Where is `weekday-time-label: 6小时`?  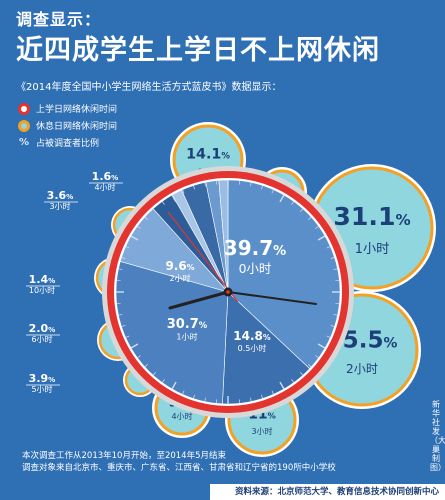
weekday-time-label: 6小时 is located at coordinates (41, 339).